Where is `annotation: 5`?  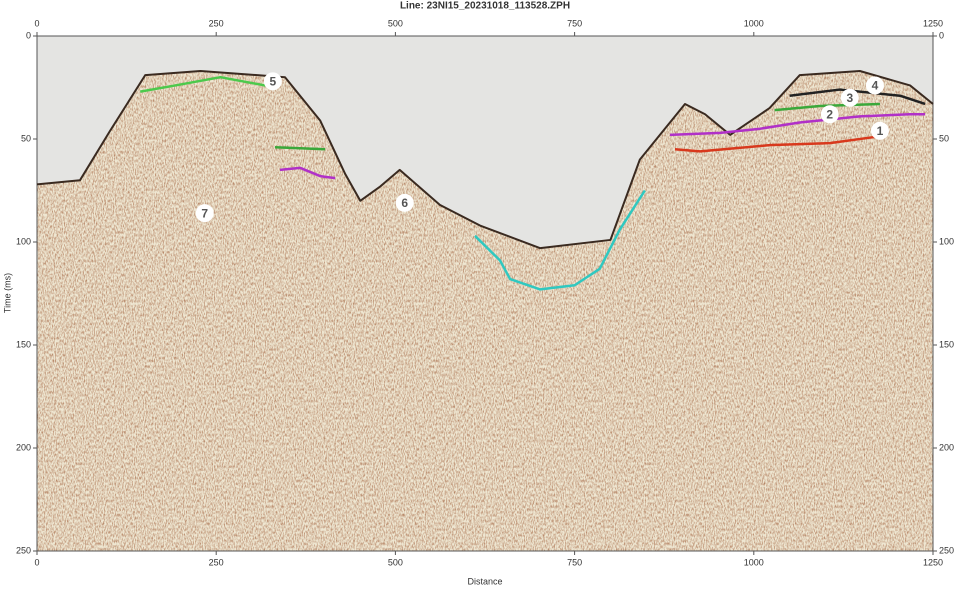 annotation: 5 is located at coordinates (272, 81).